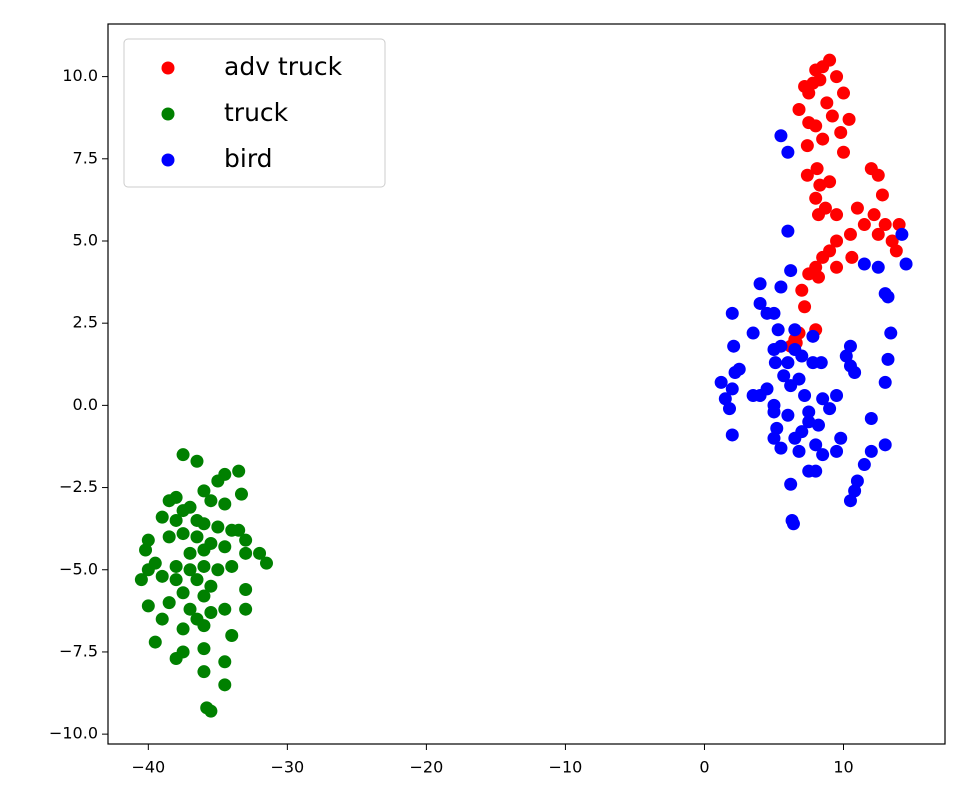 This screenshot has height=807, width=969. What do you see at coordinates (78, 568) in the screenshot?
I see `y-tick-label: −5.0` at bounding box center [78, 568].